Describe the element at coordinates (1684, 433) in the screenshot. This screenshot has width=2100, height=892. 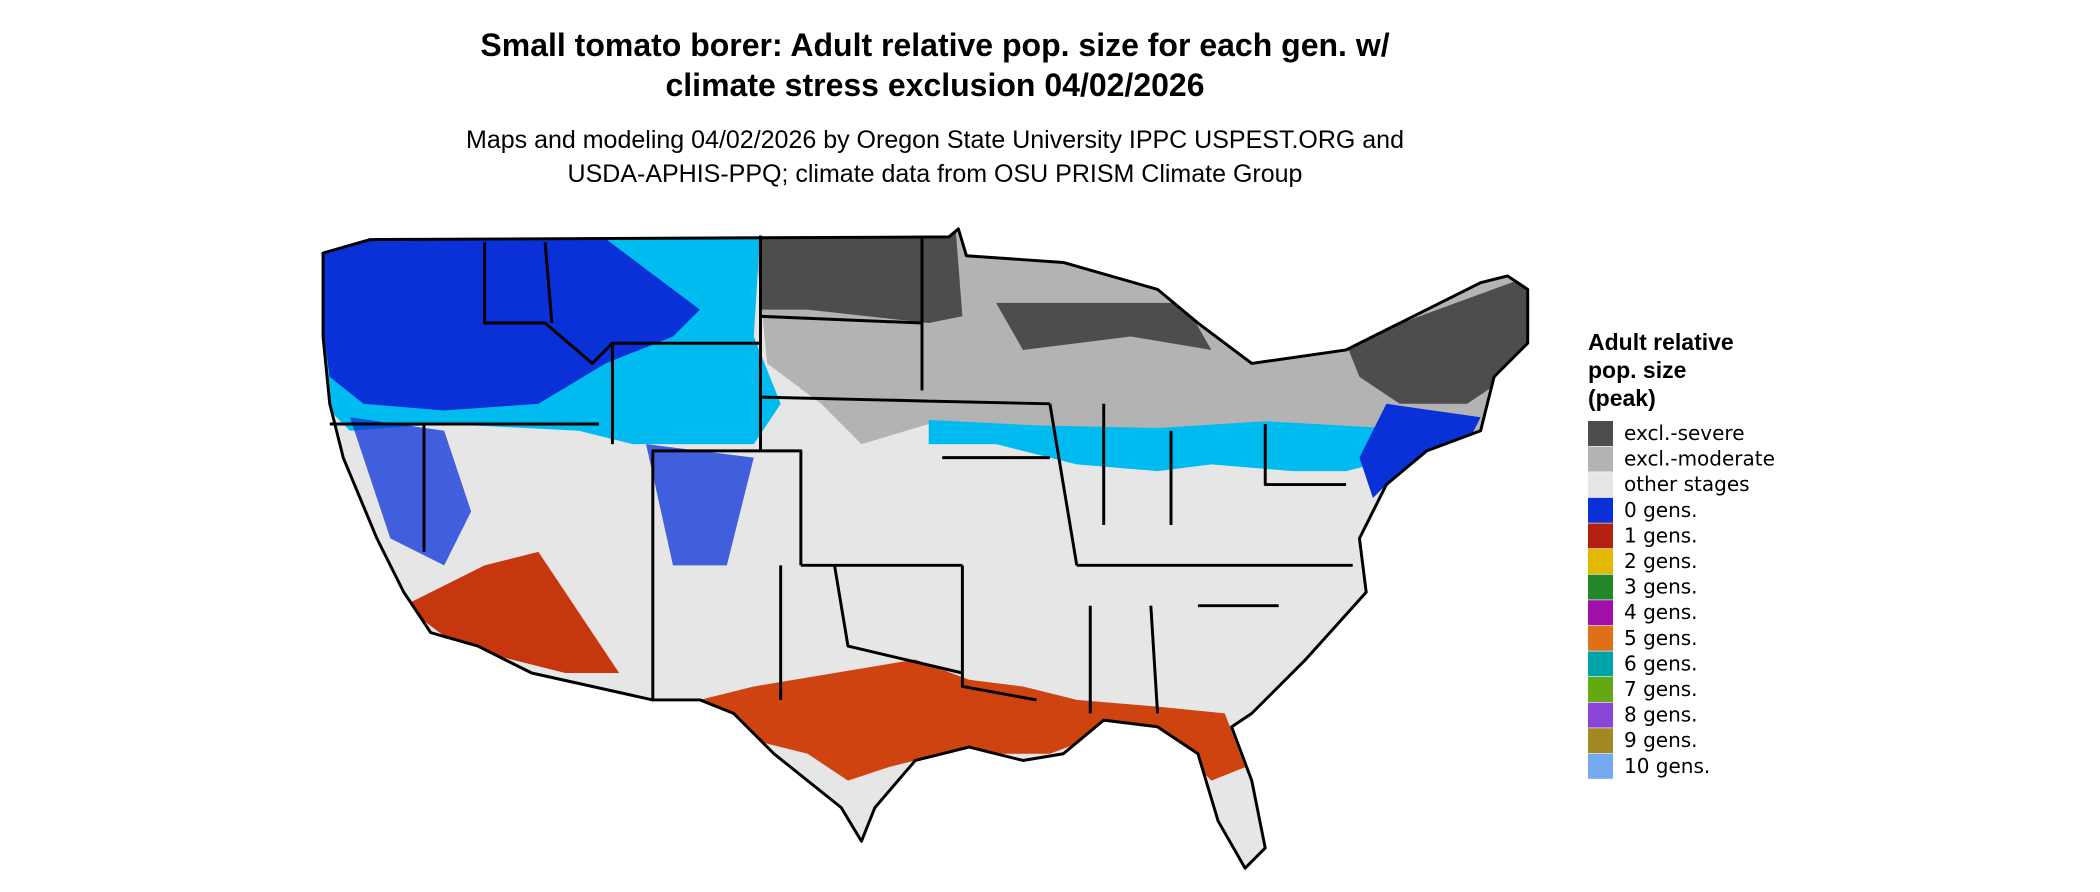
I see `legend-label: excl.-severe` at that location.